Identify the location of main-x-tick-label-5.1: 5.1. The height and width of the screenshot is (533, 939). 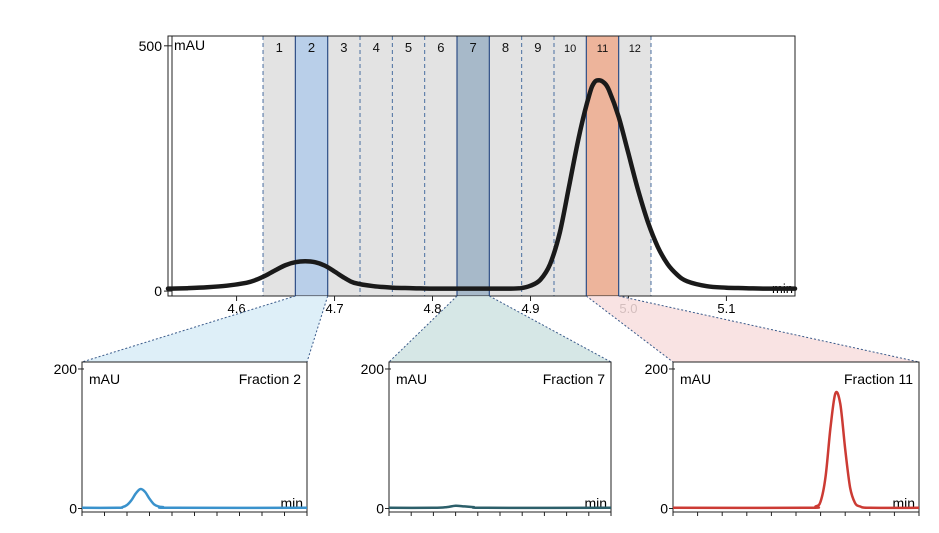
(726, 308).